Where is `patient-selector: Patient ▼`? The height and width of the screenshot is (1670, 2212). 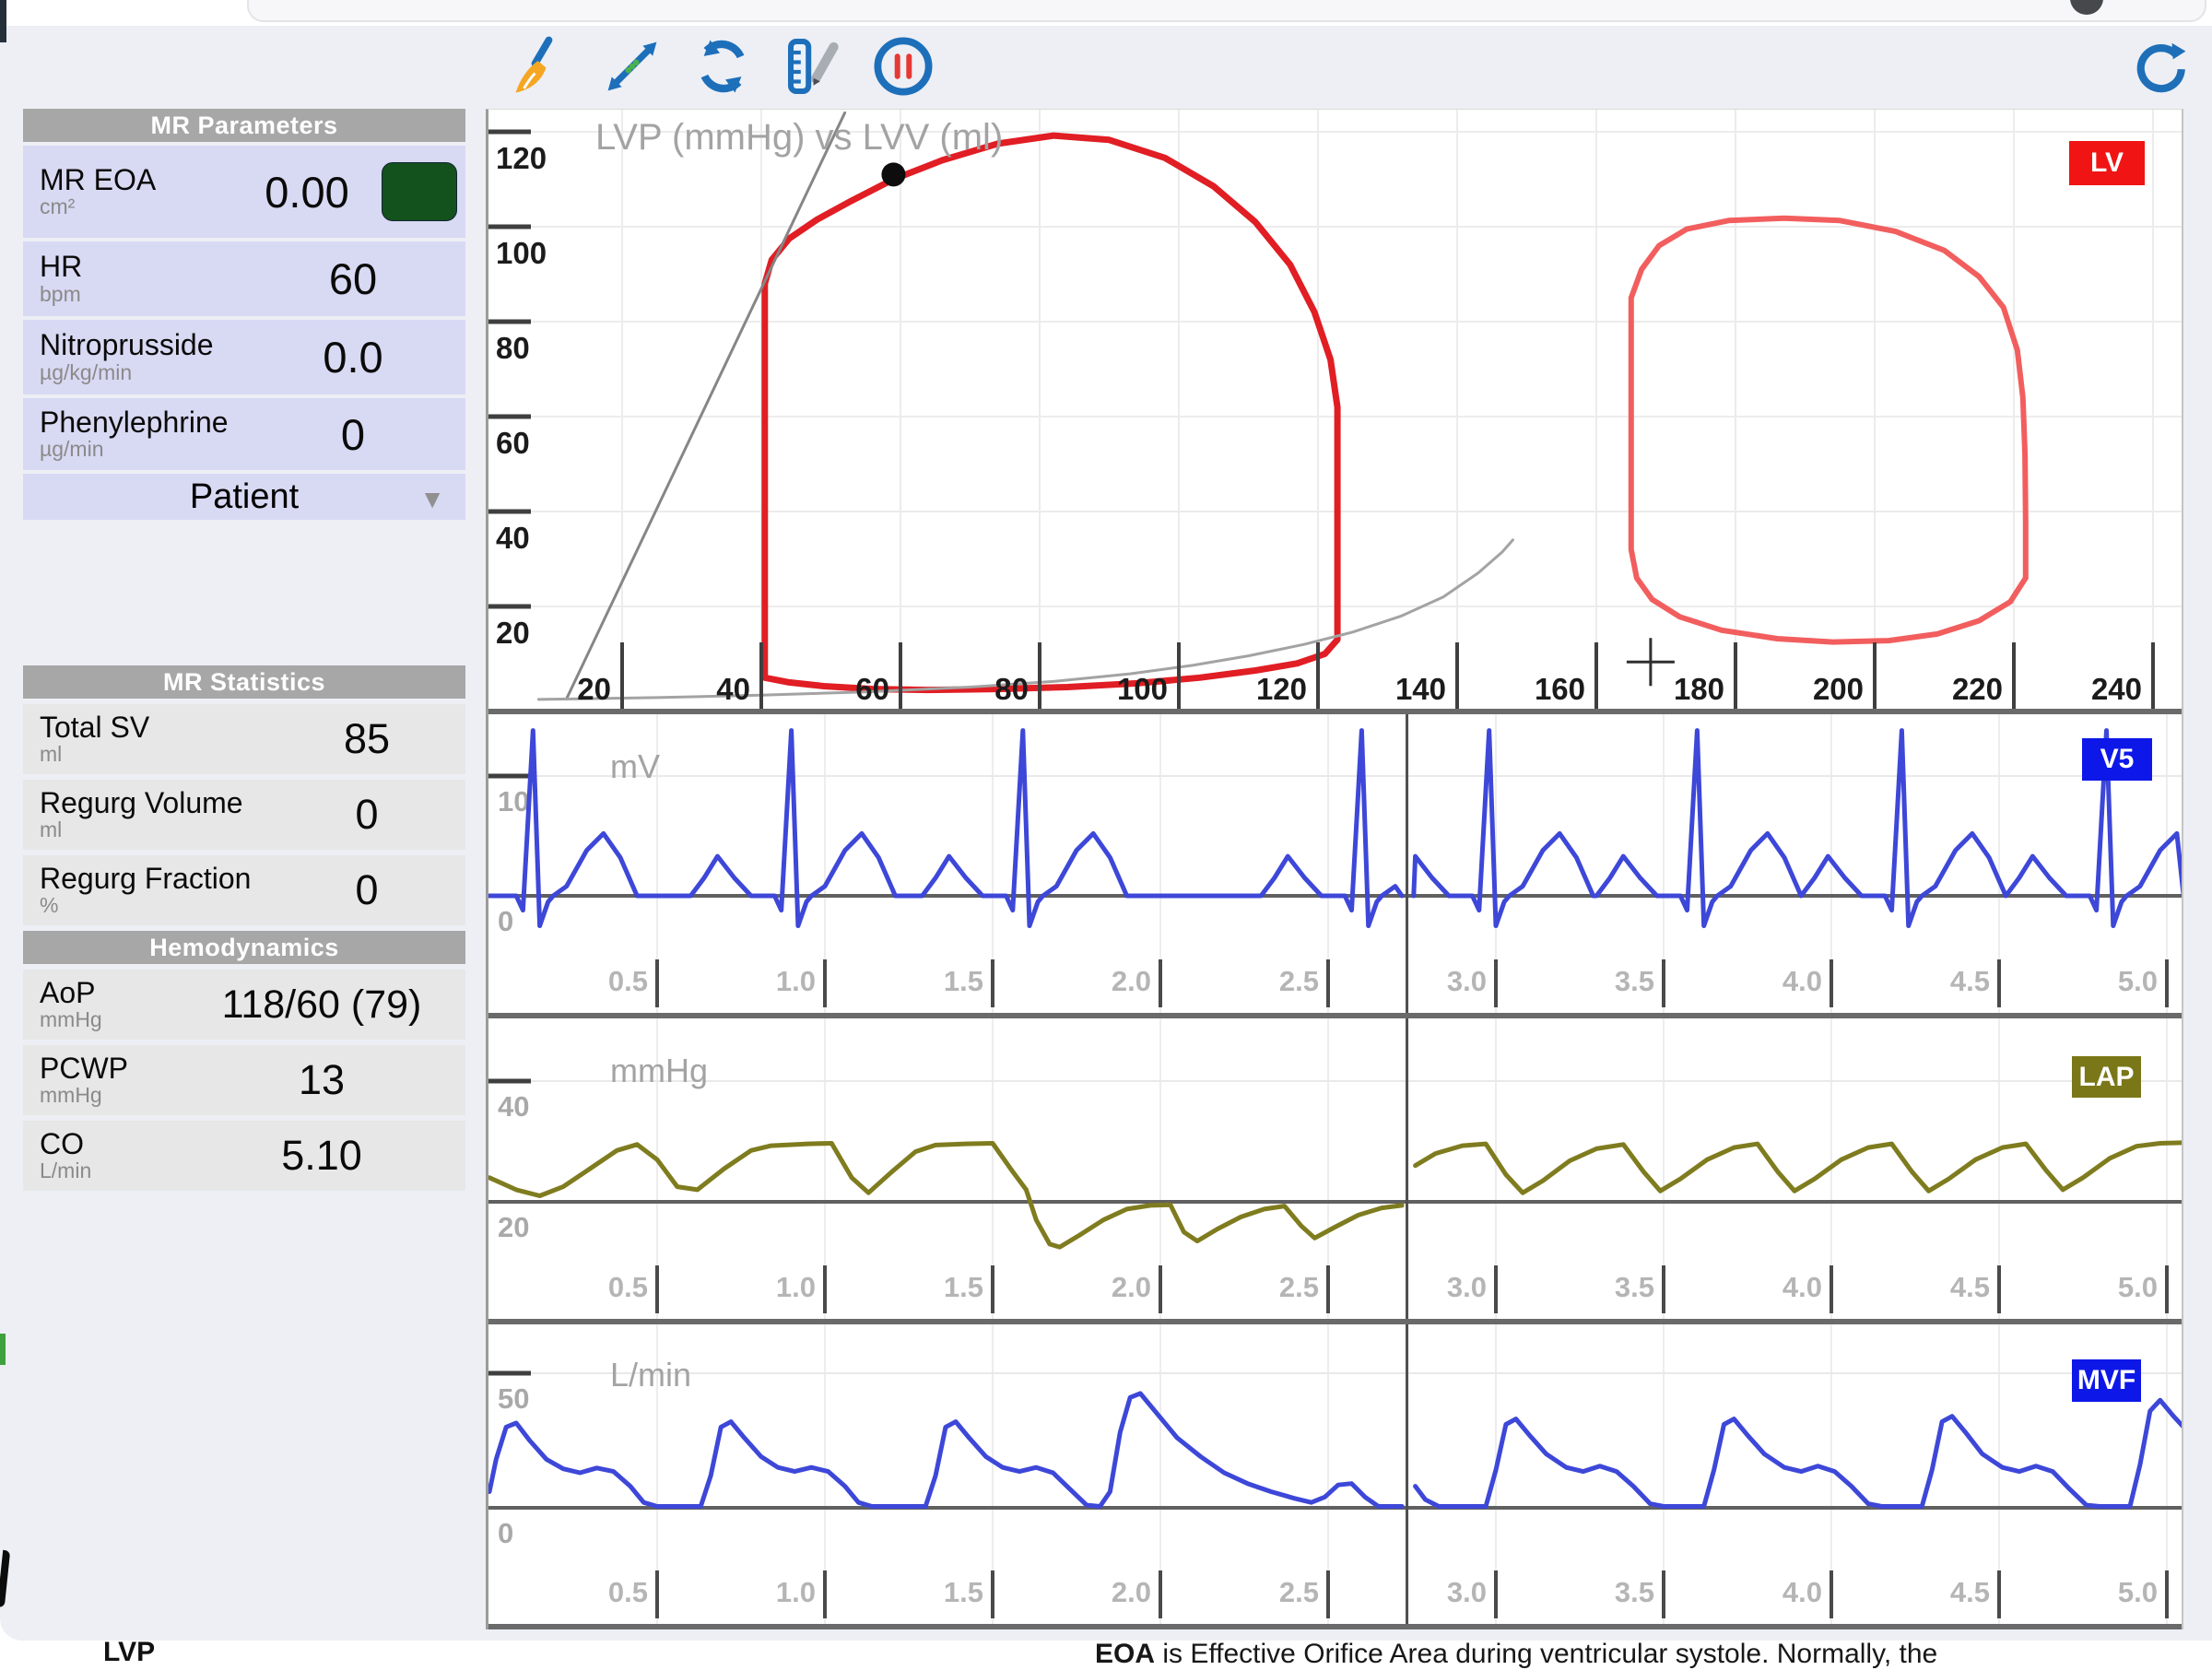
patient-selector: Patient ▼ is located at coordinates (244, 497).